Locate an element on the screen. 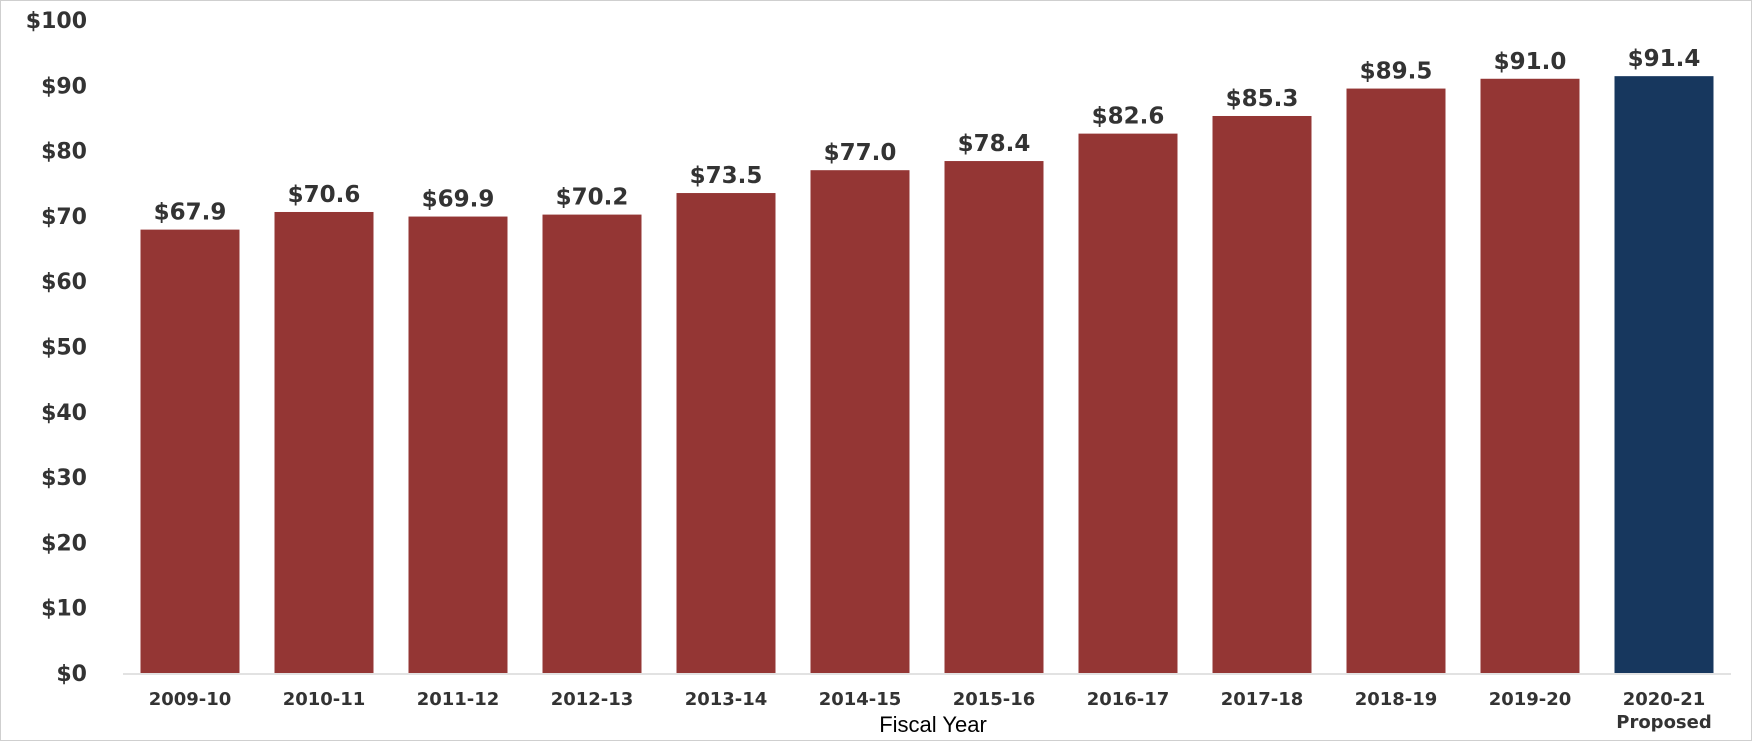 The width and height of the screenshot is (1752, 742). x-tick-label: 2019-20 is located at coordinates (1530, 699).